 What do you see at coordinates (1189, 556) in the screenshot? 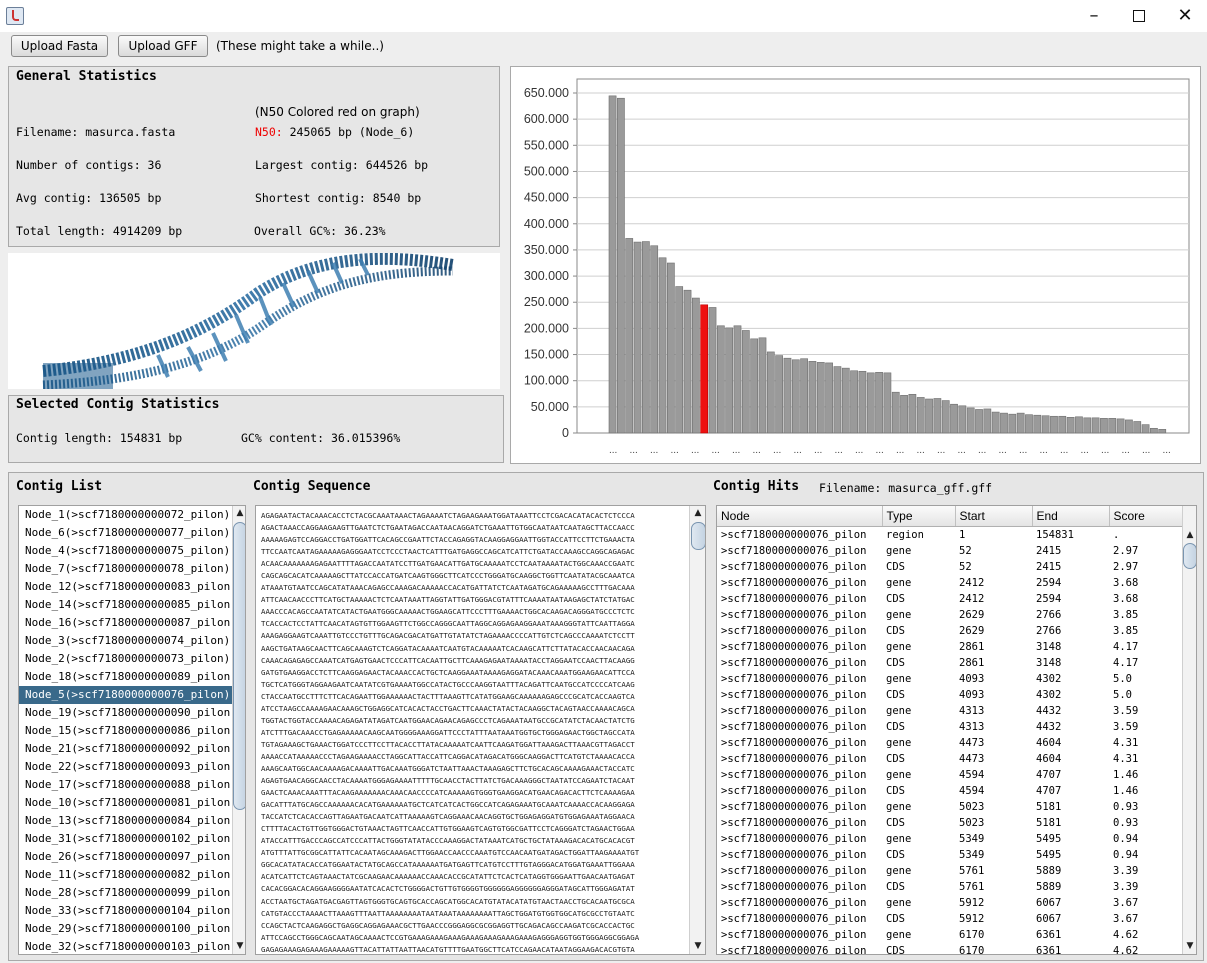
I see `hits-scroll-thumb` at bounding box center [1189, 556].